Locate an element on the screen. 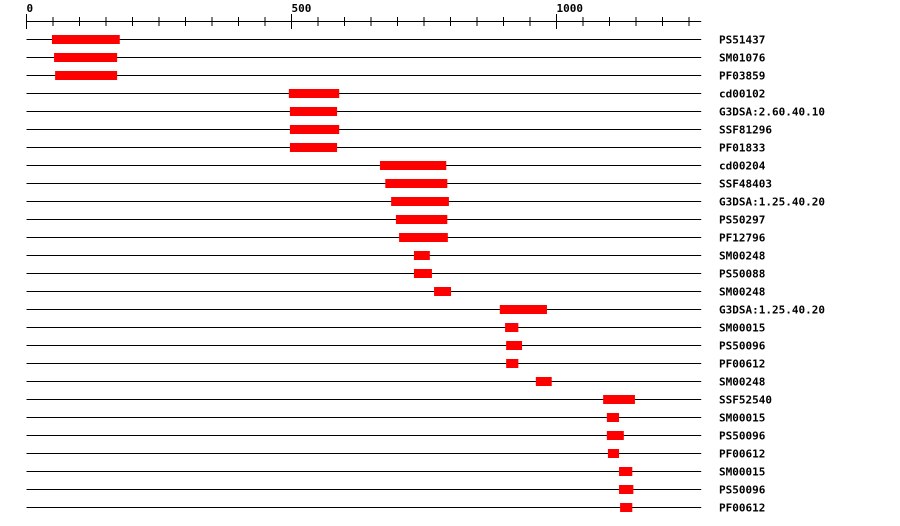 The width and height of the screenshot is (900, 526). domain-label: PS50088 is located at coordinates (742, 274).